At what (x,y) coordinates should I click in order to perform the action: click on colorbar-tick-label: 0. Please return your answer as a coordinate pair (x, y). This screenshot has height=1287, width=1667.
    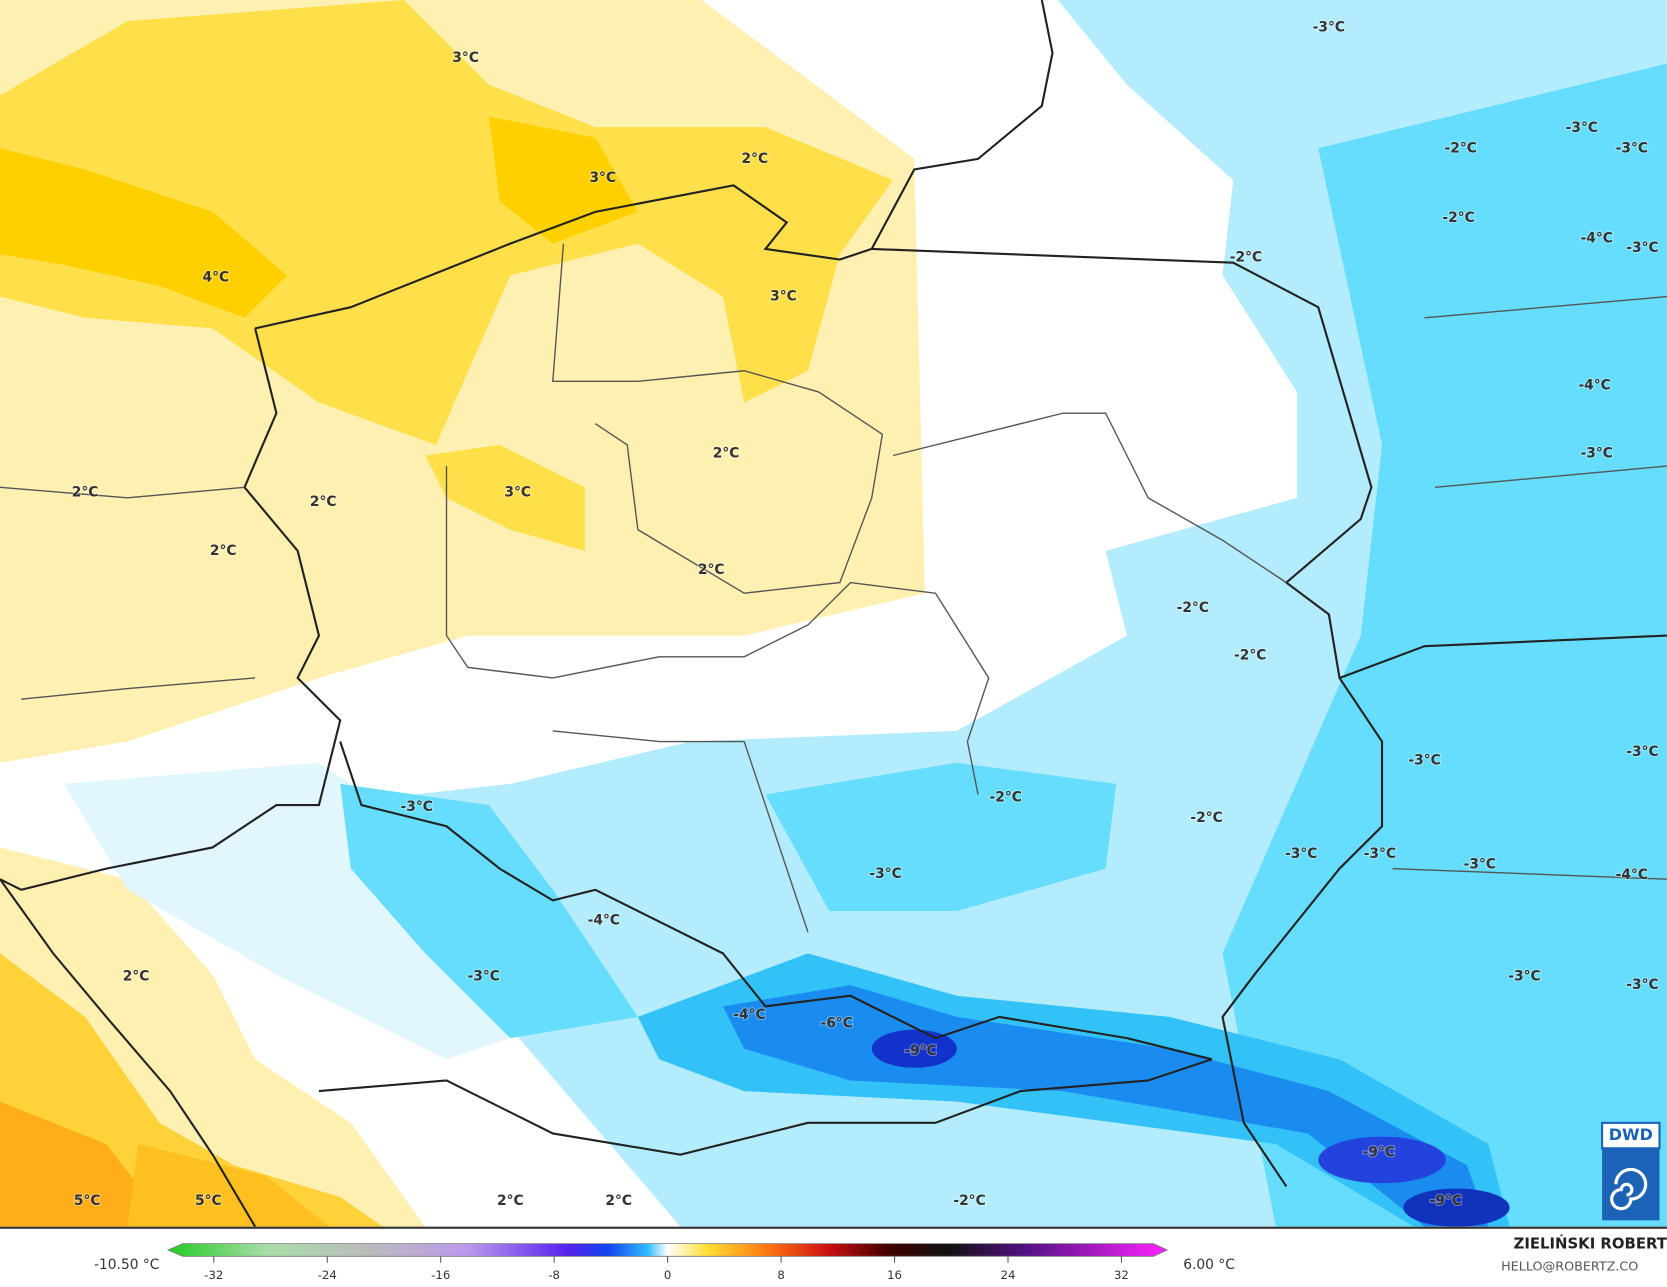
    Looking at the image, I should click on (667, 1275).